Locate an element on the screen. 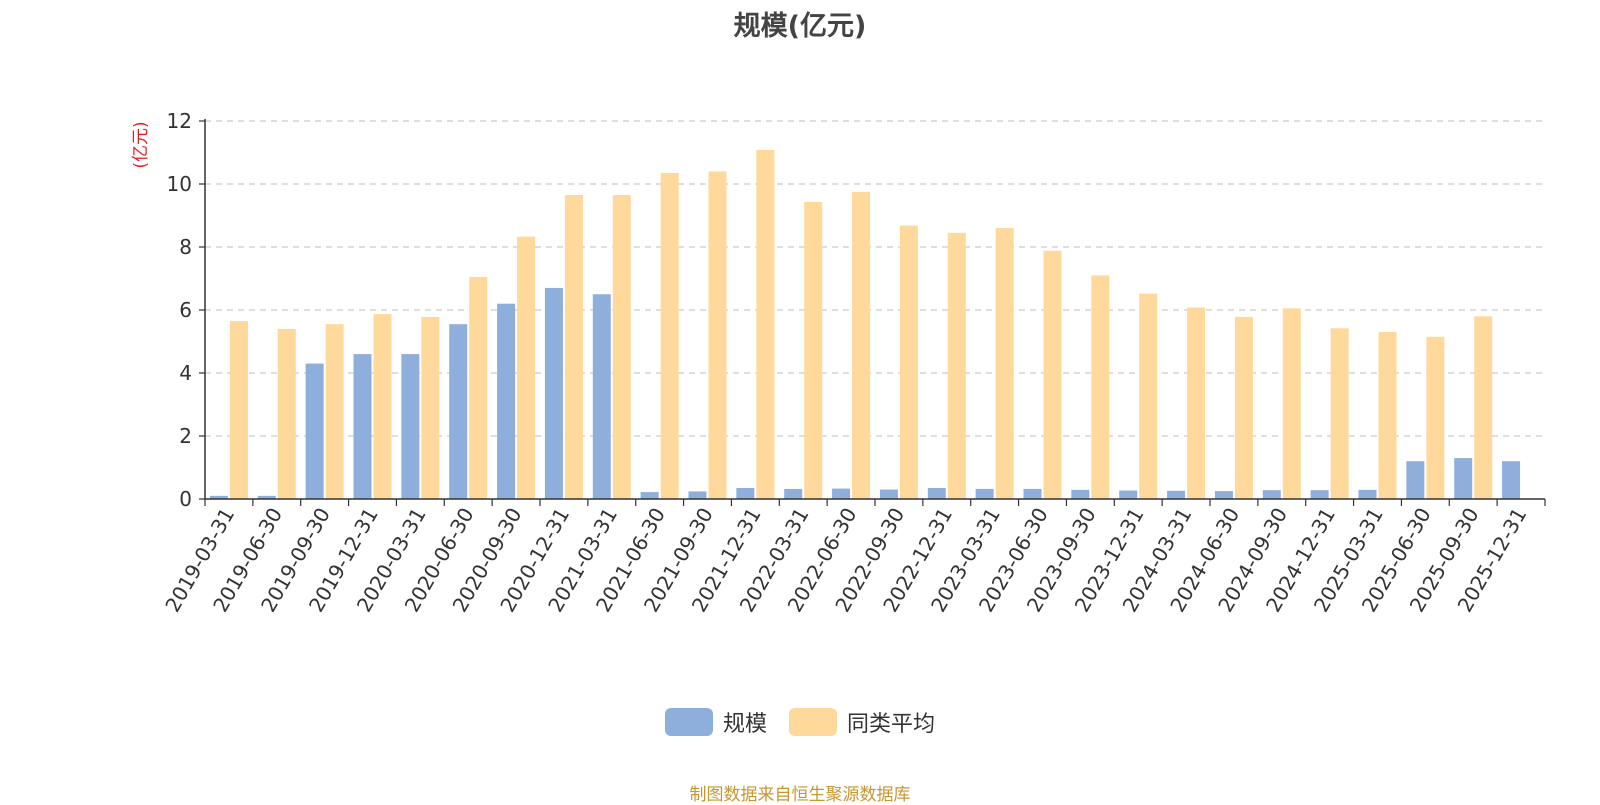 This screenshot has height=805, width=1600. y-tick-label: 2 is located at coordinates (185, 436).